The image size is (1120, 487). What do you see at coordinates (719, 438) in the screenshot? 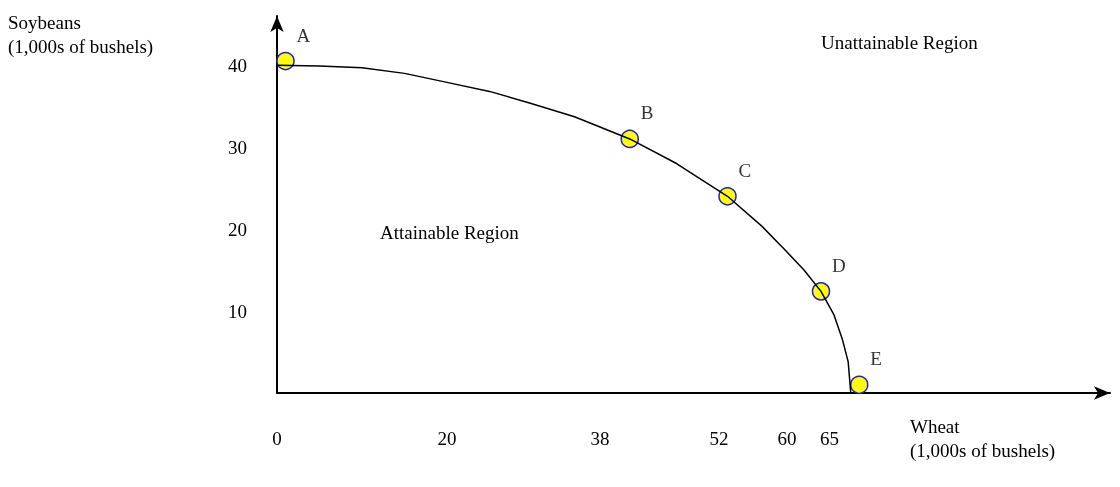
I see `x-tick-label: 52` at bounding box center [719, 438].